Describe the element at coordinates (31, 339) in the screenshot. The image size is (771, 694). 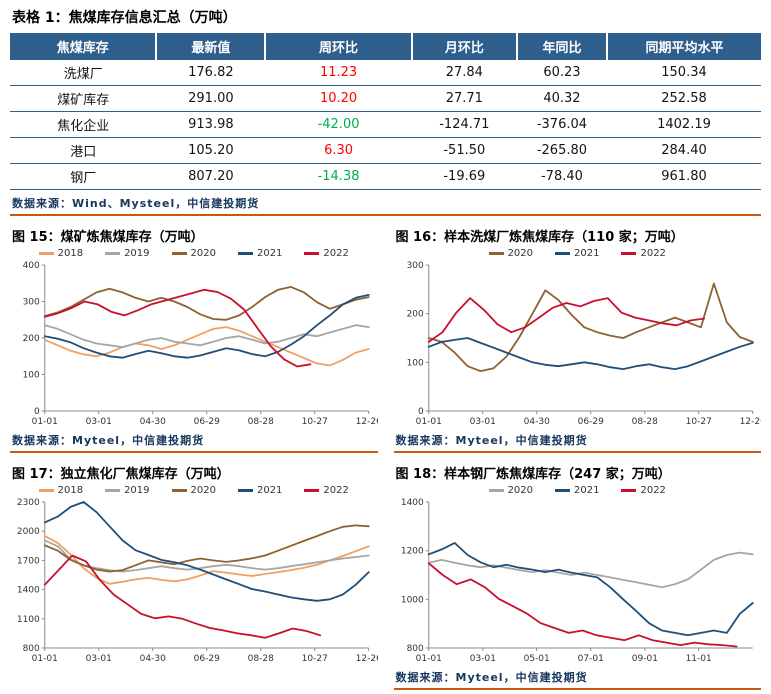
I see `y-tick-label: 200` at that location.